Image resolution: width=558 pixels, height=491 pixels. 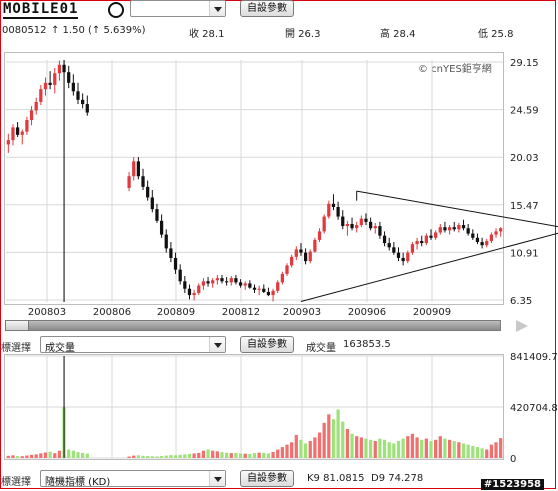 What do you see at coordinates (253, 325) in the screenshot?
I see `chart-scrollbar` at bounding box center [253, 325].